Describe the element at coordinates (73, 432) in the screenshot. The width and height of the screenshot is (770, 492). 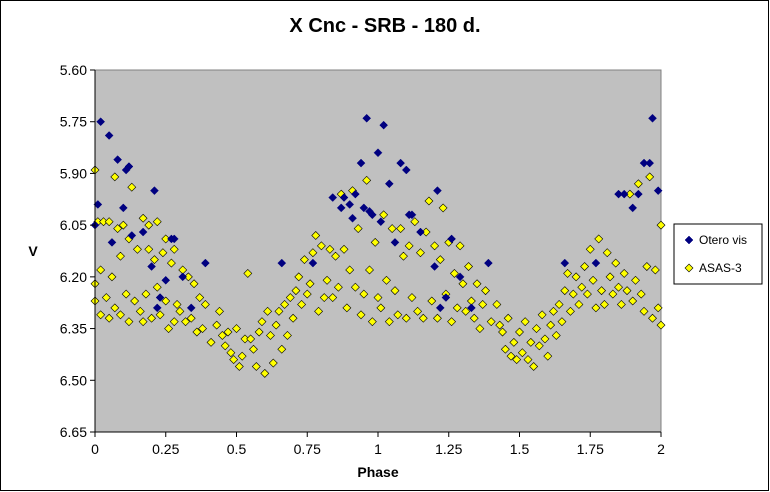
I see `y-tick-label: 6.65` at that location.